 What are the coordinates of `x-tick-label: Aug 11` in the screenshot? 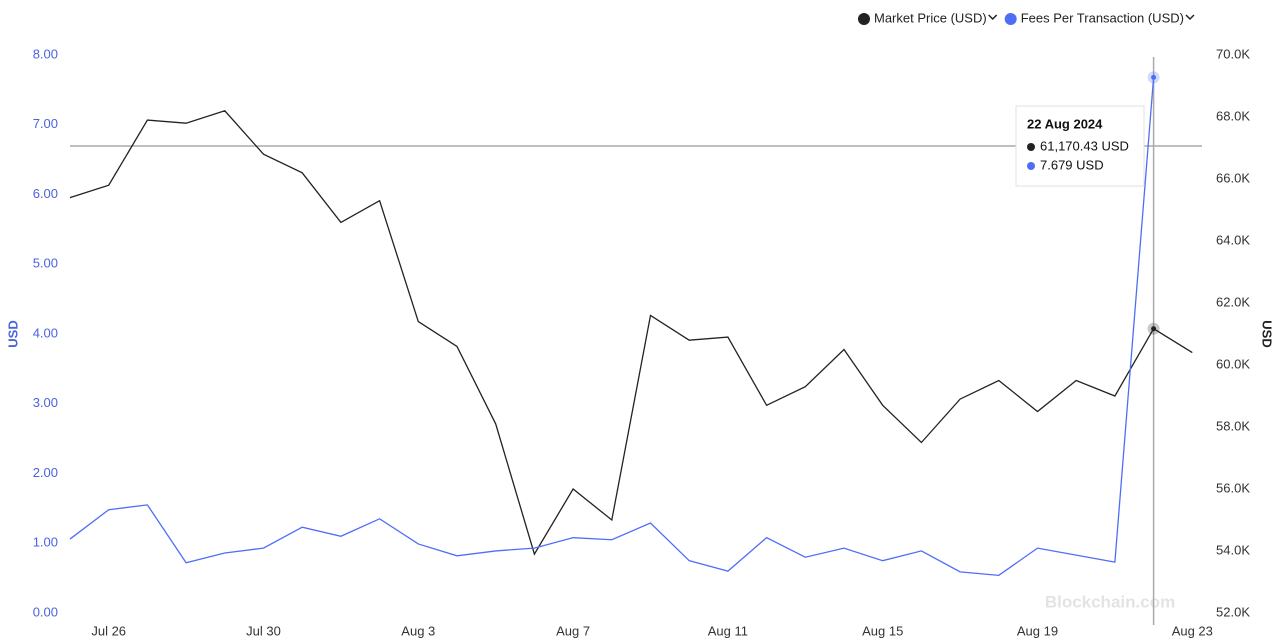 It's located at (728, 630).